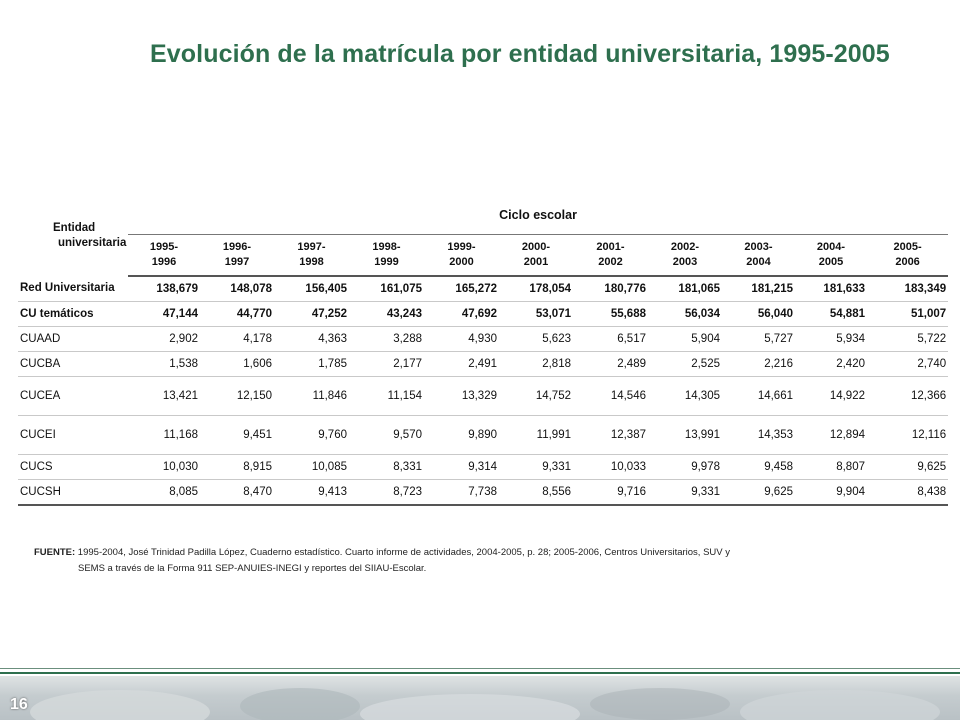  Describe the element at coordinates (386, 288) in the screenshot. I see `table-cell: 161,075` at that location.